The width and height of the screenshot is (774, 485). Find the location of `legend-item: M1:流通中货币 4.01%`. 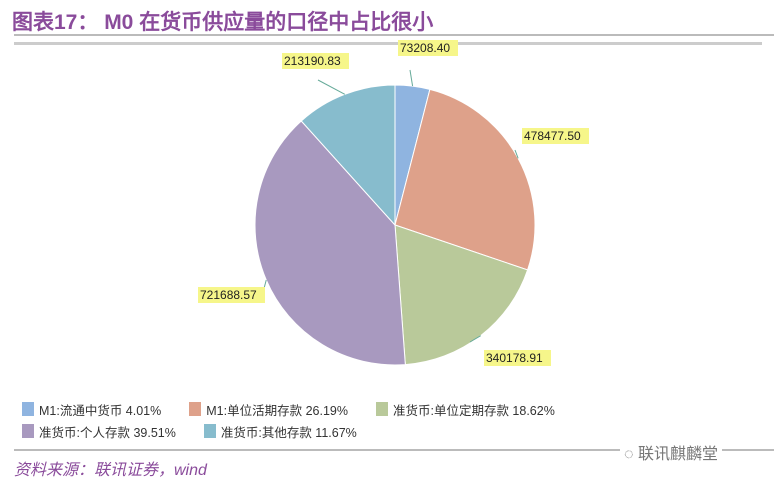

legend-item: M1:流通中货币 4.01% is located at coordinates (91, 409).